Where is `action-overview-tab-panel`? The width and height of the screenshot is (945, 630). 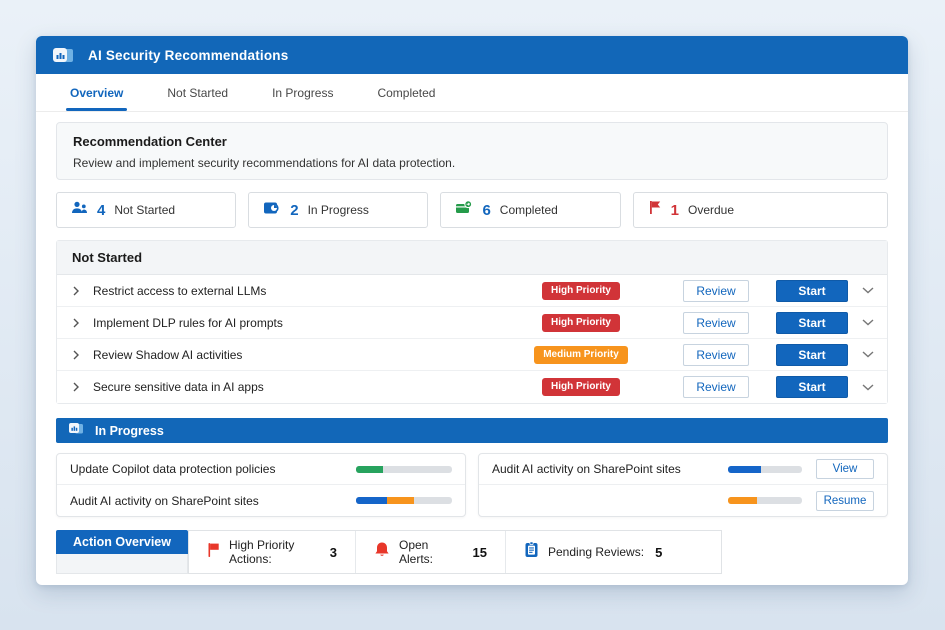
action-overview-tab-panel is located at coordinates (122, 564).